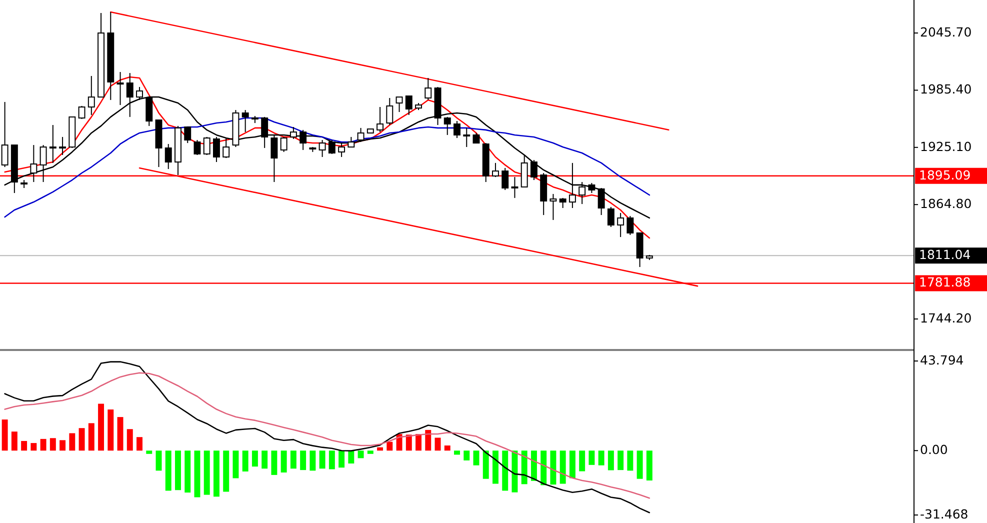 The image size is (987, 523). I want to click on ref-line-label: 1811.04, so click(945, 254).